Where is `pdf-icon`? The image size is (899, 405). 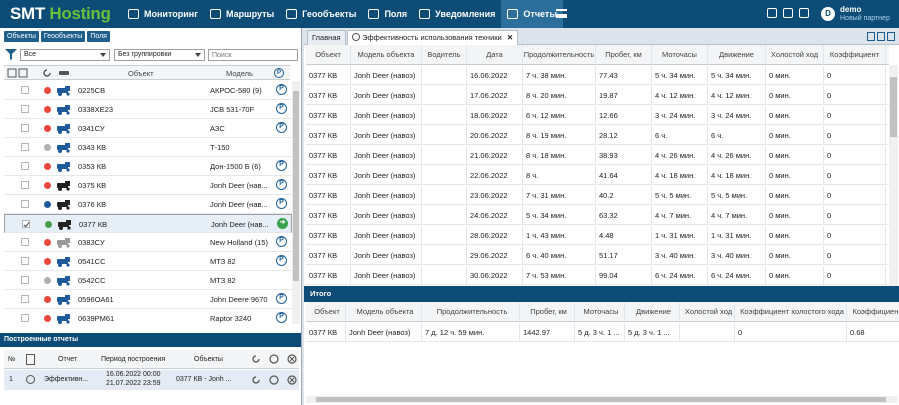
pdf-icon is located at coordinates (881, 36).